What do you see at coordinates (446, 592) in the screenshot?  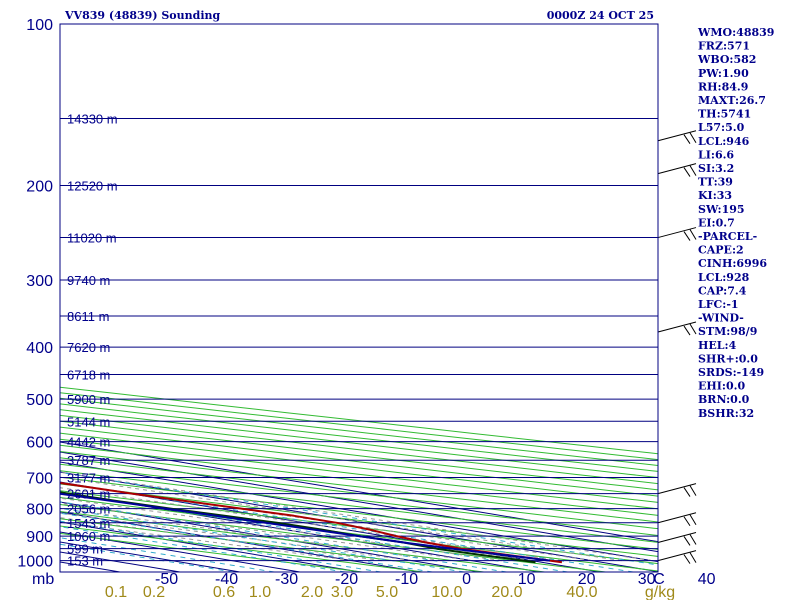 I see `mixing-ratio-tick-label: 10.0` at bounding box center [446, 592].